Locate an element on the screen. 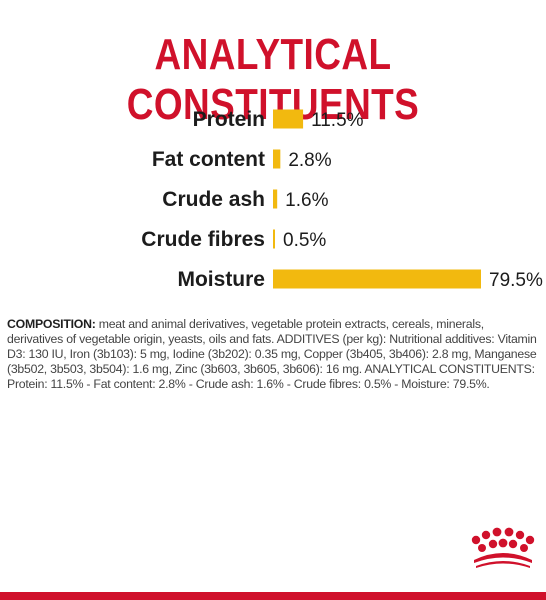 This screenshot has width=546, height=600. value-label: 2.8% is located at coordinates (309, 160).